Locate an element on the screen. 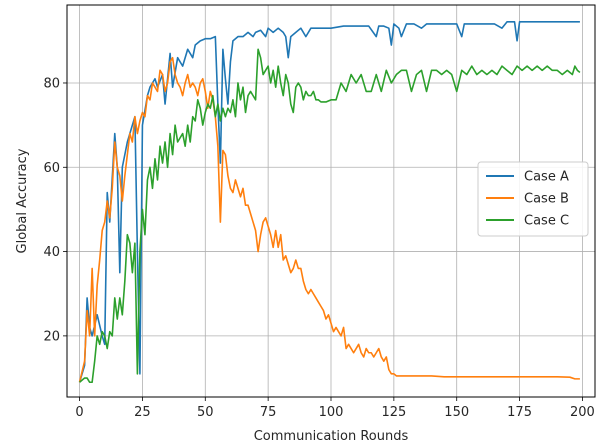 The image size is (605, 447). legend-box is located at coordinates (533, 199).